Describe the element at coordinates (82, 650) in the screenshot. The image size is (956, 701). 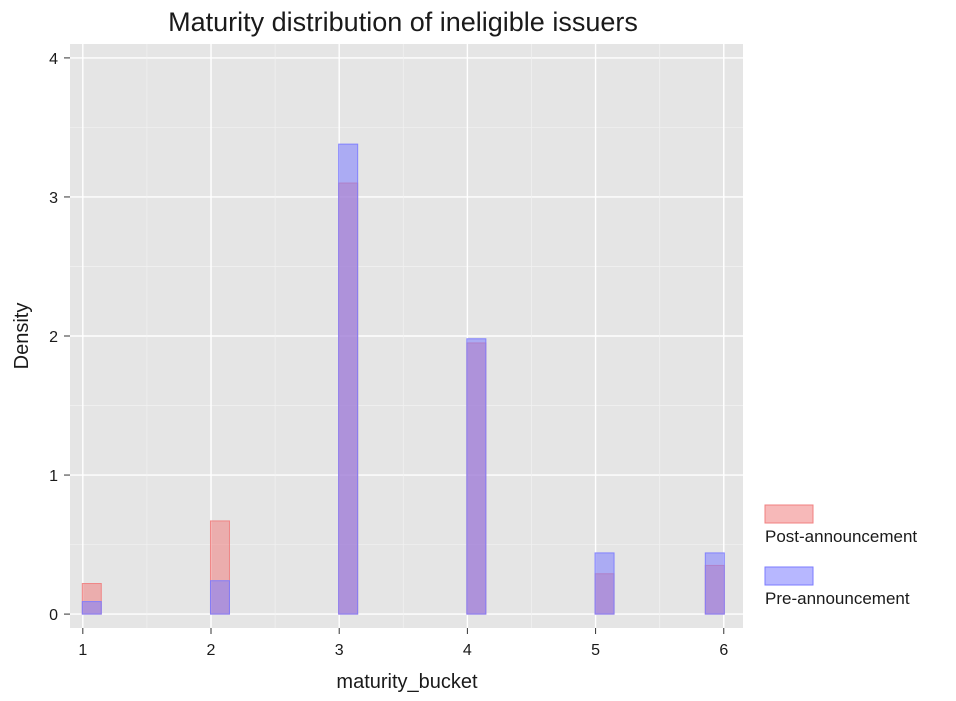
I see `x-tick-label: 1` at that location.